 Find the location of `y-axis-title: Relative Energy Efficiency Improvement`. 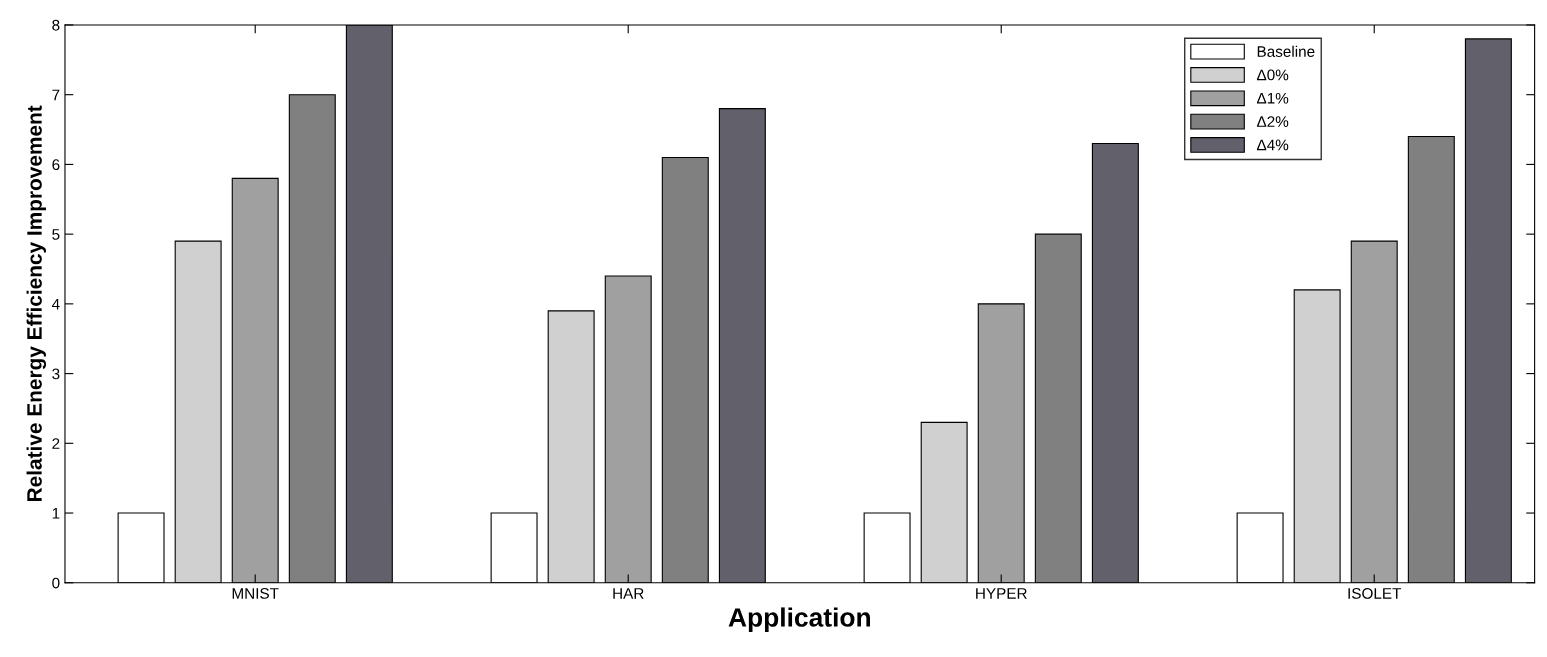

y-axis-title: Relative Energy Efficiency Improvement is located at coordinates (36, 303).